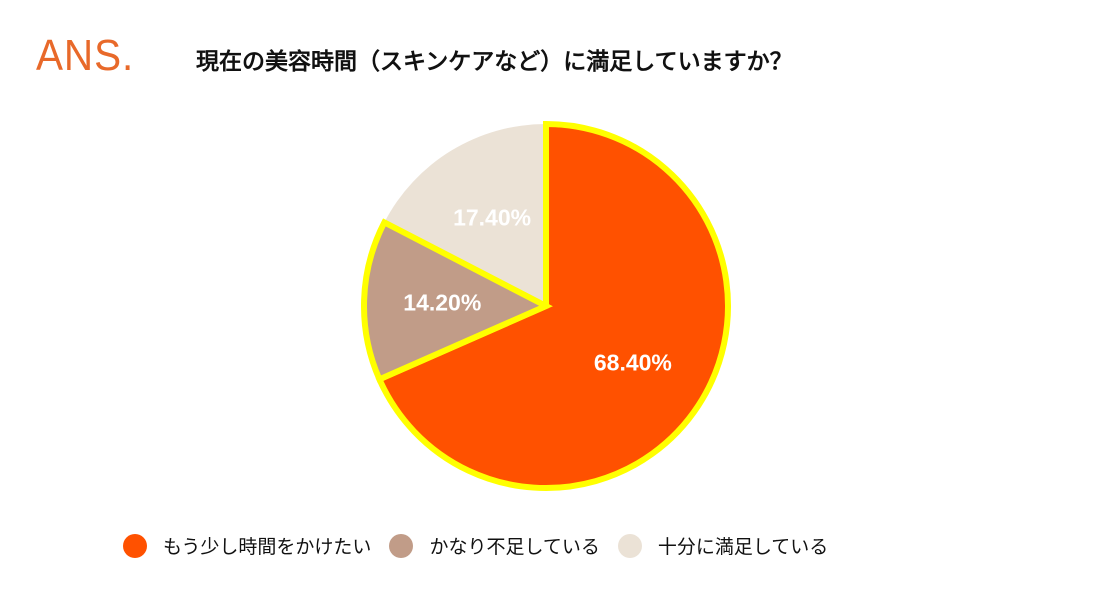  What do you see at coordinates (492, 217) in the screenshot?
I see `pie-label-satisfied: 17.40%` at bounding box center [492, 217].